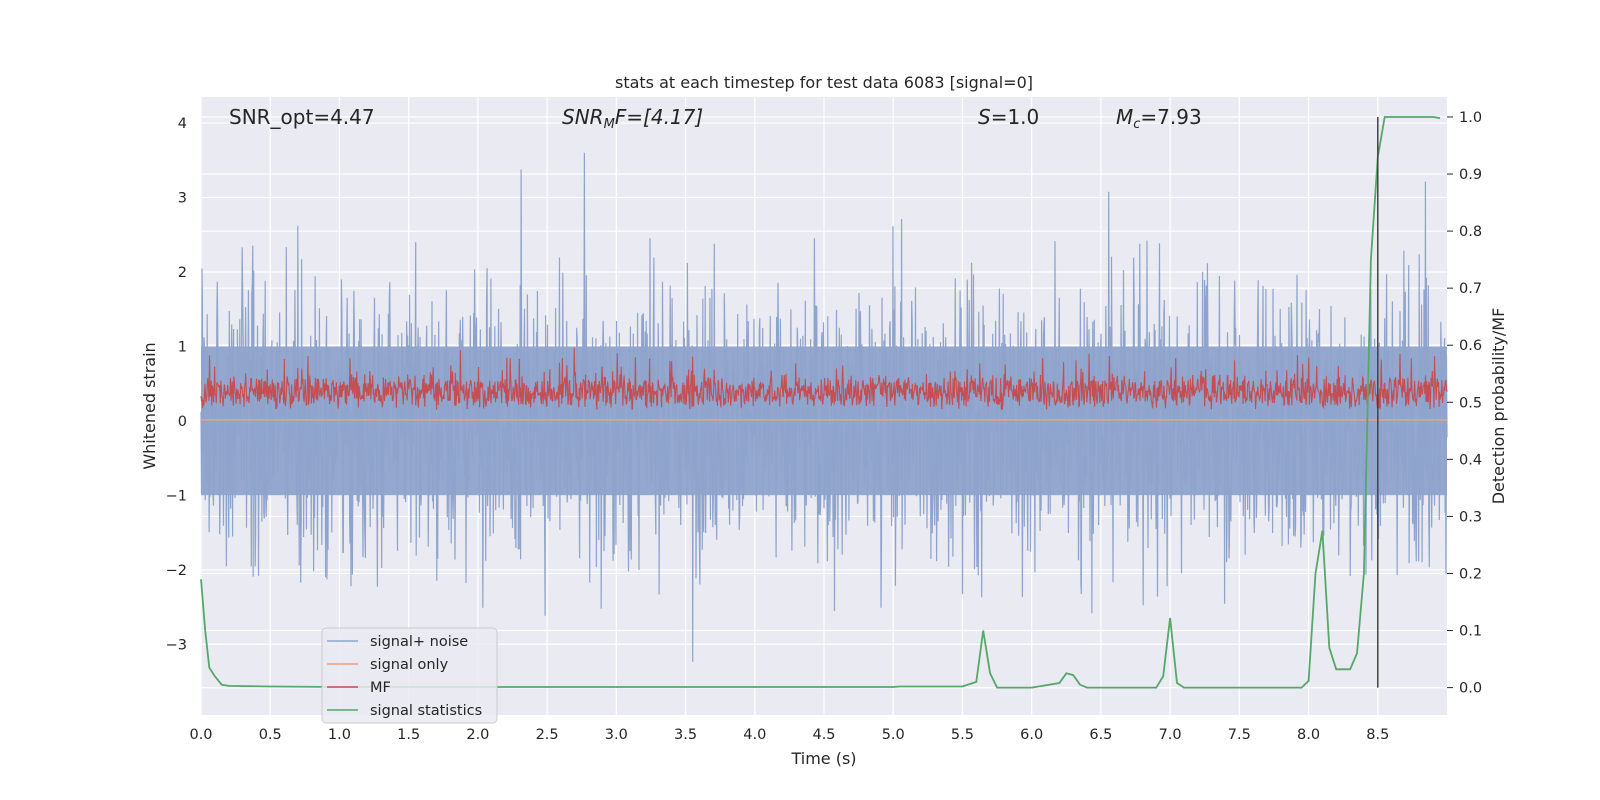 The width and height of the screenshot is (1600, 800). I want to click on y-tick-label: −2, so click(176, 571).